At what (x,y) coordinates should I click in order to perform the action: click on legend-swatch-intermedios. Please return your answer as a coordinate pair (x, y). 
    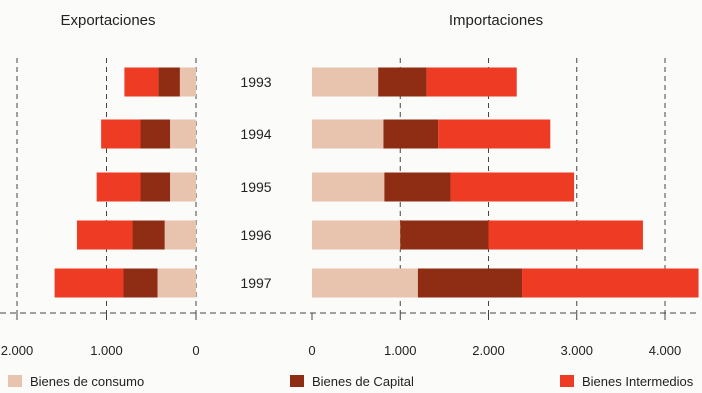
    Looking at the image, I should click on (567, 381).